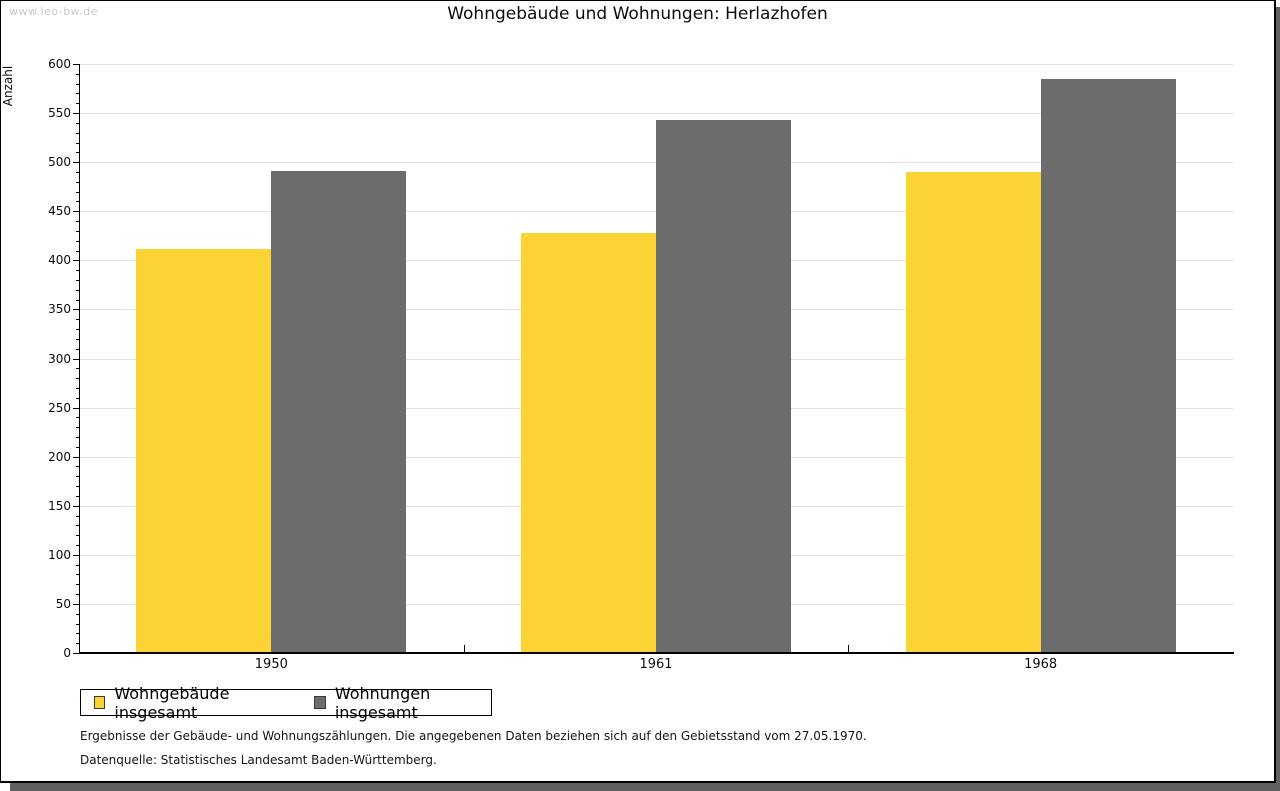 The width and height of the screenshot is (1280, 791). Describe the element at coordinates (723, 386) in the screenshot. I see `bar-1961-wohnungen` at that location.